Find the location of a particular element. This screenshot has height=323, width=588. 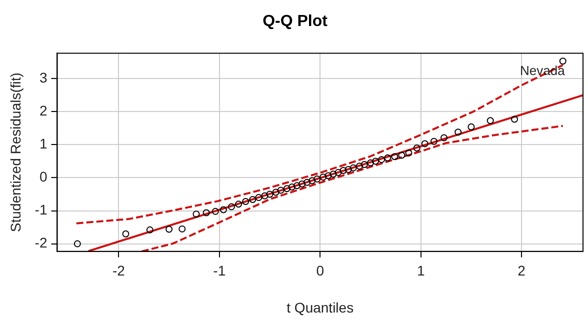

y-tick-label: 3 is located at coordinates (43, 77).